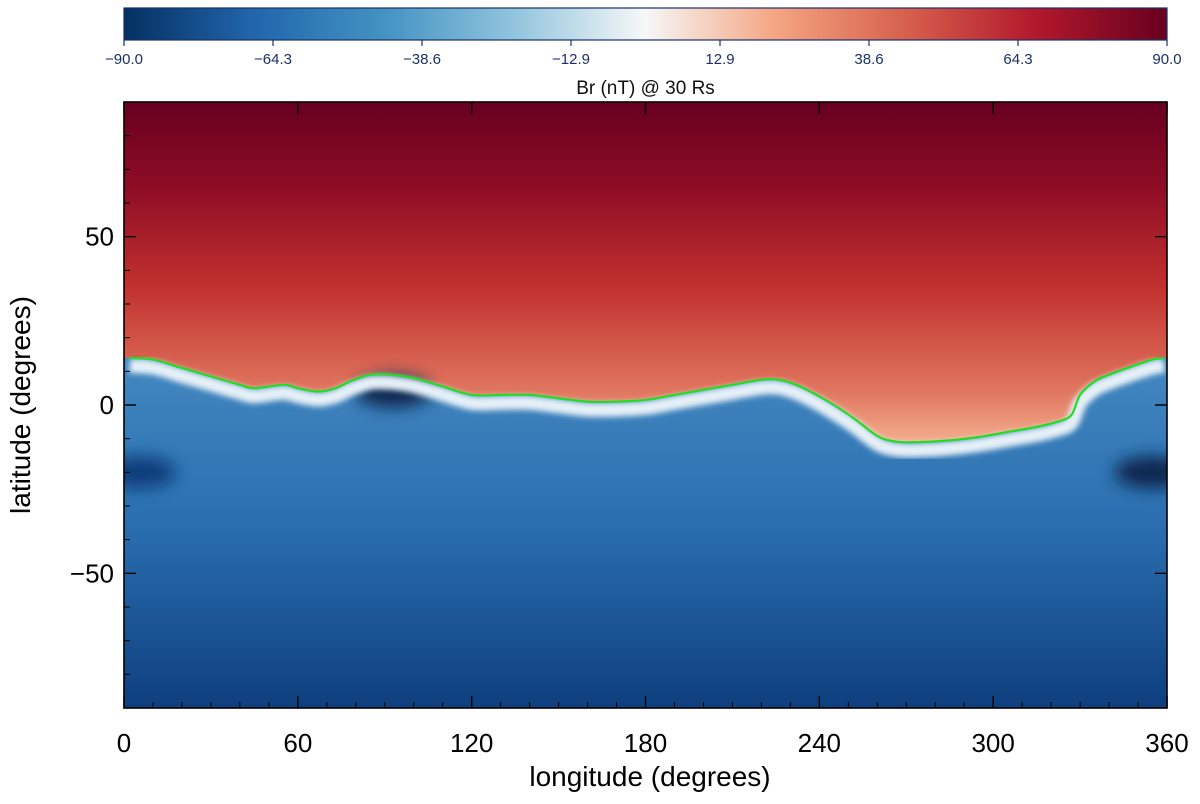 The image size is (1200, 804). Describe the element at coordinates (92, 573) in the screenshot. I see `y-tick-label: −50` at that location.